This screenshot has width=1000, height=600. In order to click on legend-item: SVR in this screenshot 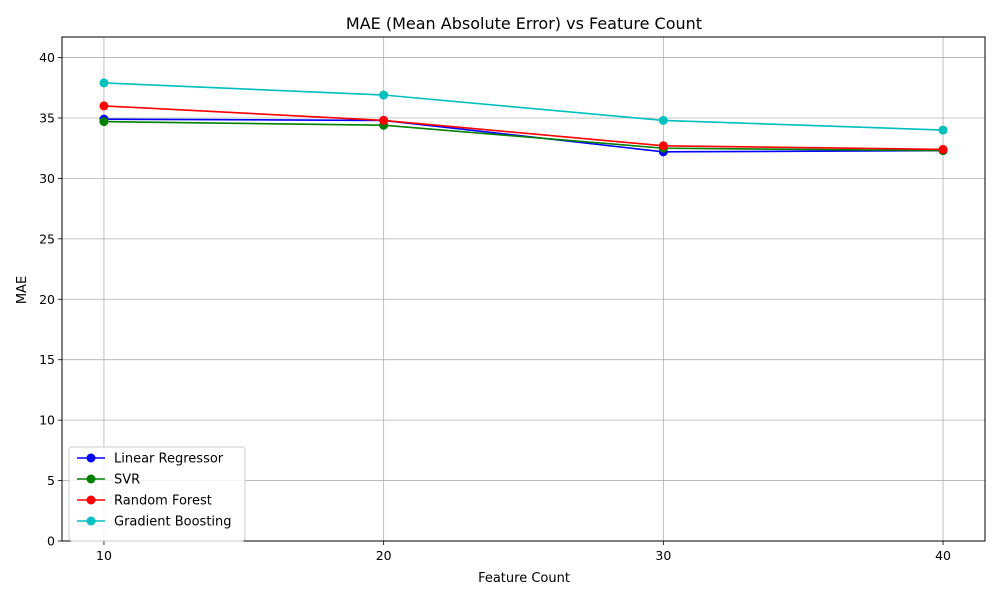, I will do `click(108, 480)`.